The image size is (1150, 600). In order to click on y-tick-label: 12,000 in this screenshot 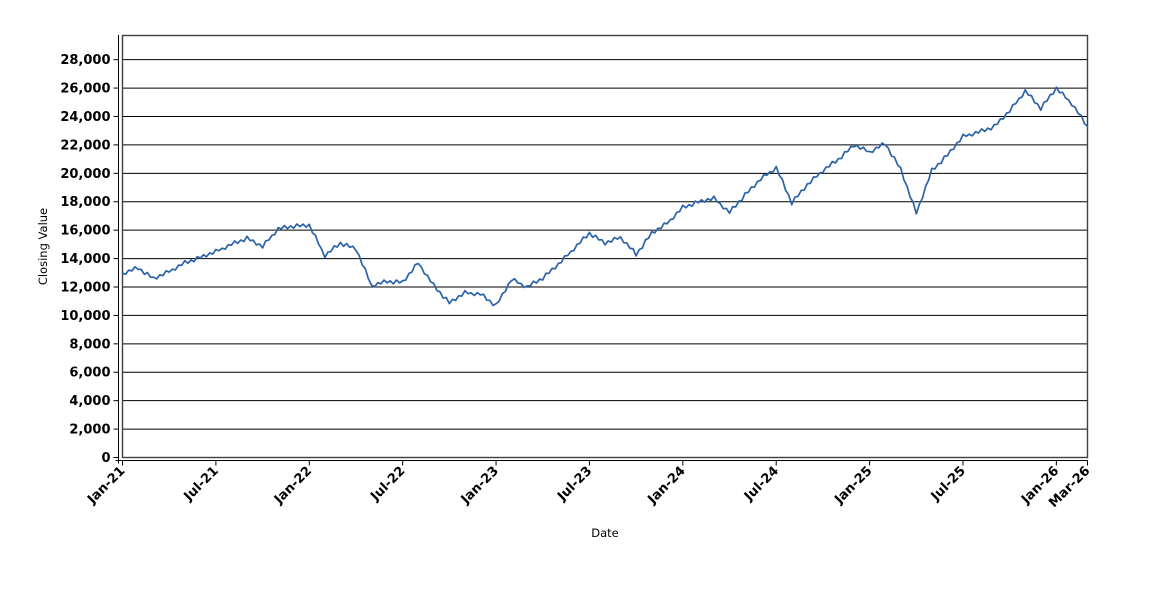, I will do `click(85, 287)`.